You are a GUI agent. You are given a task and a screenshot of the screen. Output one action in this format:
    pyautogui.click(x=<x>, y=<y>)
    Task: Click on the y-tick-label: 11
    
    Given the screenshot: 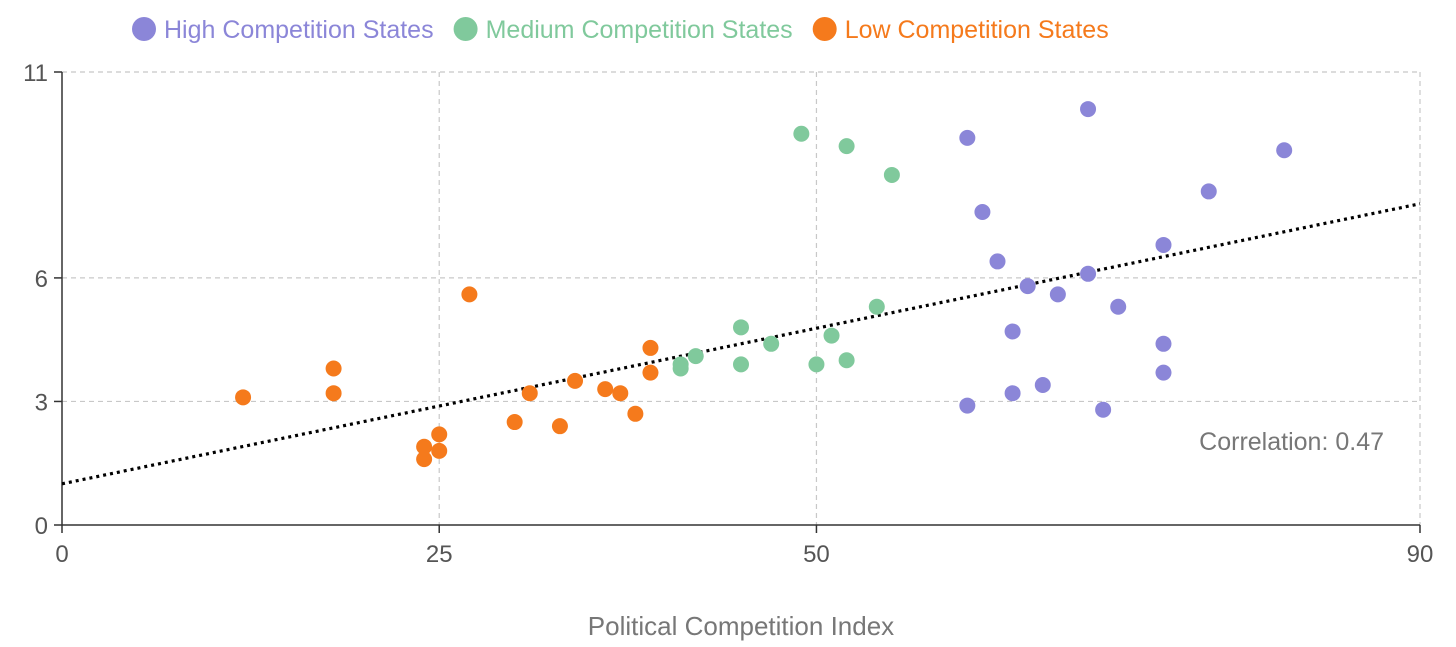 What is the action you would take?
    pyautogui.click(x=35, y=73)
    